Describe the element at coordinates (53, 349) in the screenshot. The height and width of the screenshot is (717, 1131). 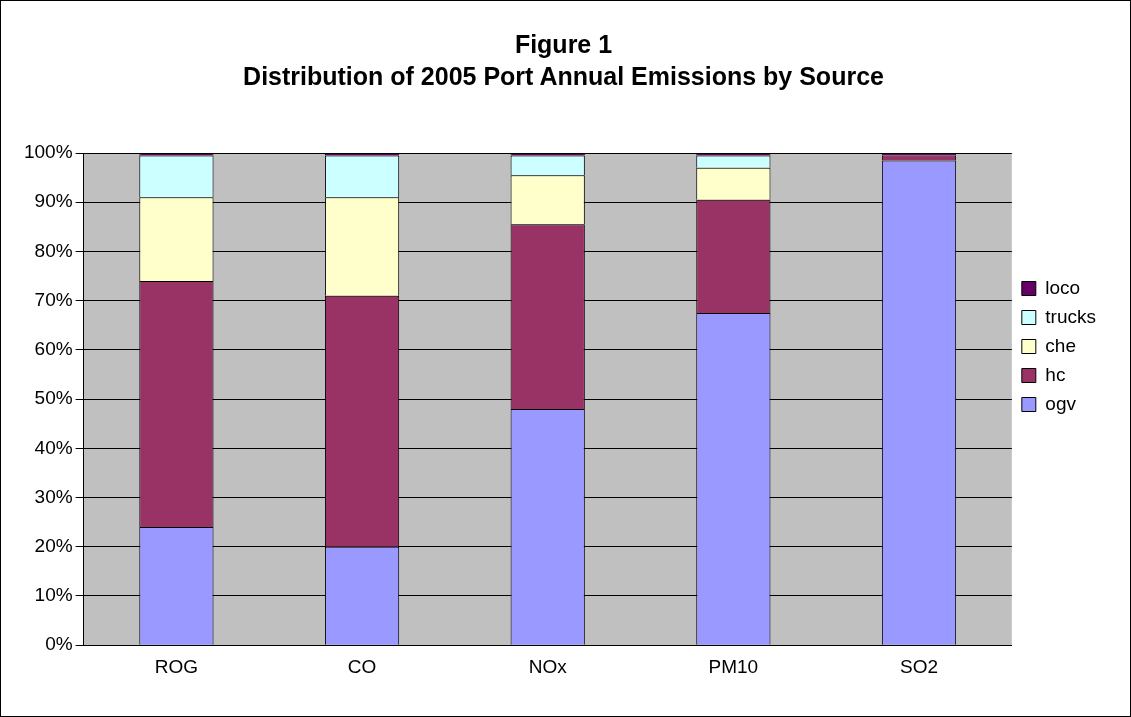
I see `y-tick-label: 60%` at that location.